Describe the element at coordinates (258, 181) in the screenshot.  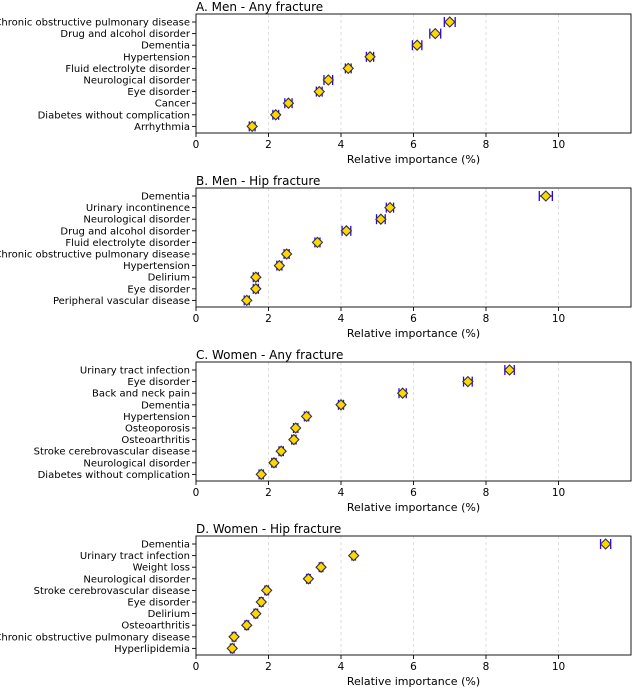
I see `panel-title: B. Men - Hip fracture` at that location.